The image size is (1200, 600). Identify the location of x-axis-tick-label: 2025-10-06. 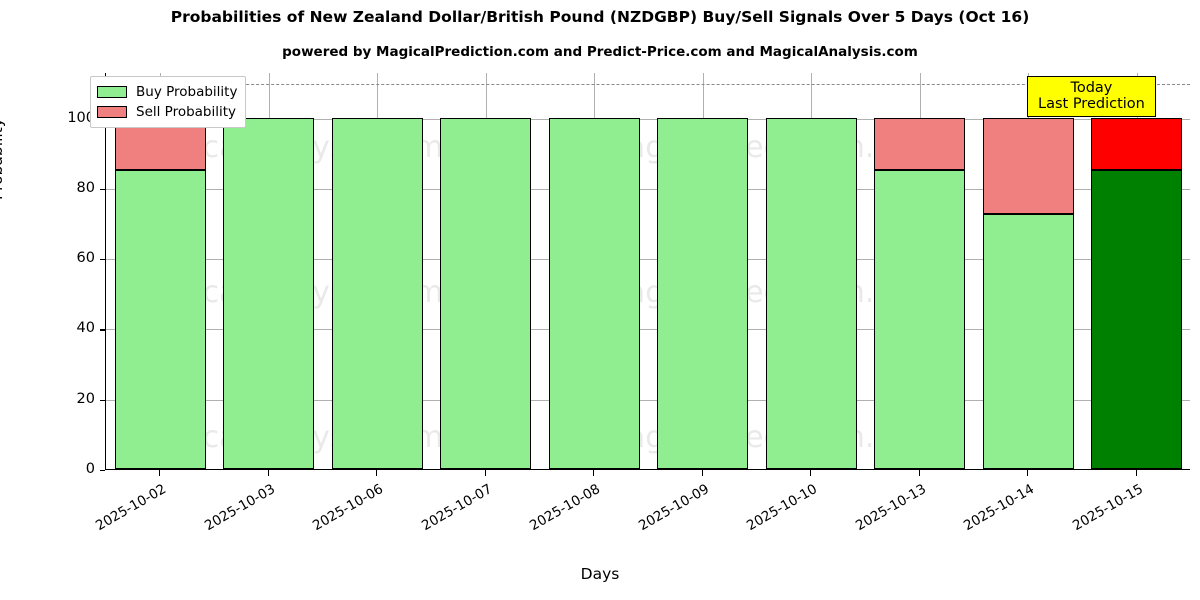
(348, 508).